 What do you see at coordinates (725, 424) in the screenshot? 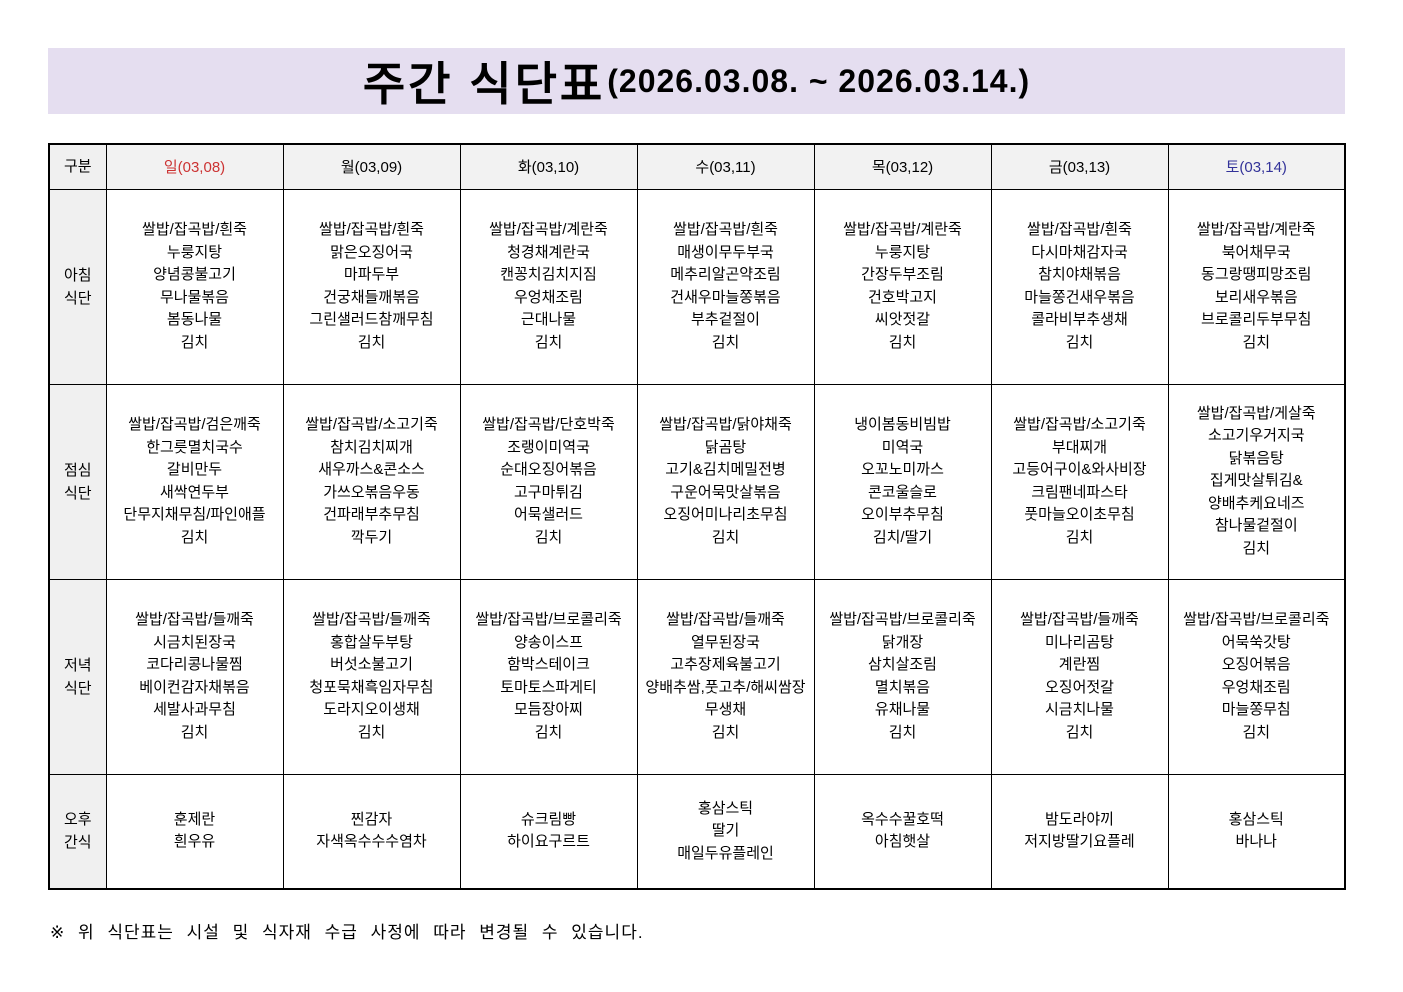
I see `menu-item: 쌀밥/잡곡밥/닭야채죽` at bounding box center [725, 424].